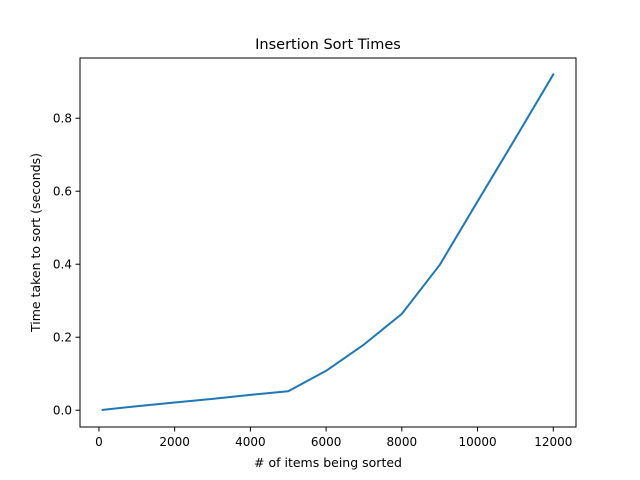  What do you see at coordinates (328, 45) in the screenshot?
I see `chart-title: Insertion Sort Times` at bounding box center [328, 45].